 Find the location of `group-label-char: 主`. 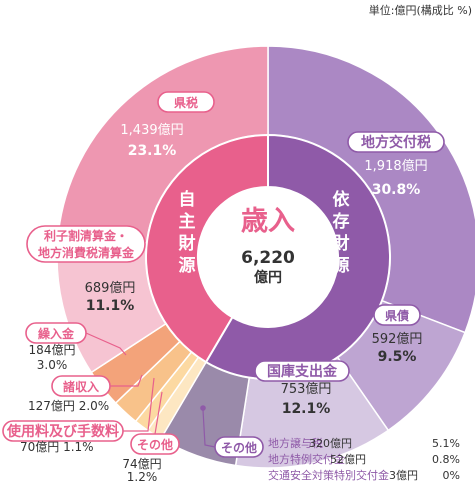

group-label-char: 主 is located at coordinates (187, 221).